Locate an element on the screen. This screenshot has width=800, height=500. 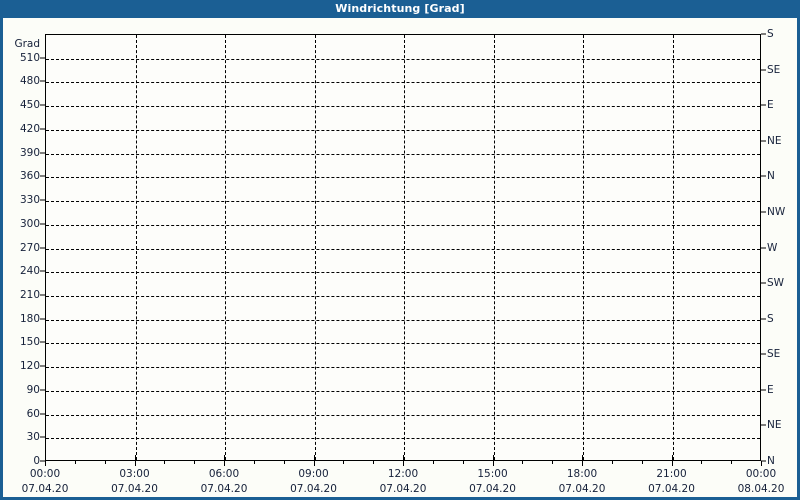
y-axis-left-tick-label: 420 is located at coordinates (29, 128).